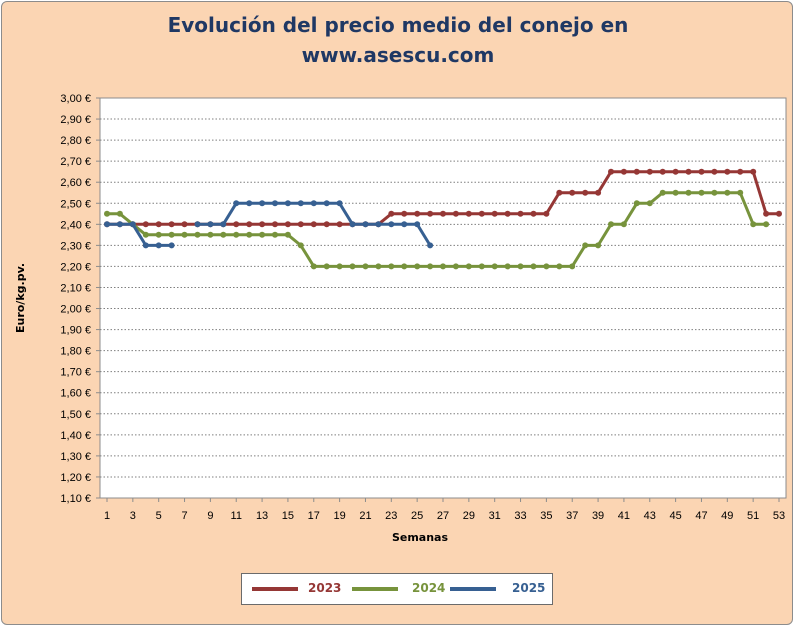  Describe the element at coordinates (75, 352) in the screenshot. I see `y-tick-label: 1,80 €` at that location.